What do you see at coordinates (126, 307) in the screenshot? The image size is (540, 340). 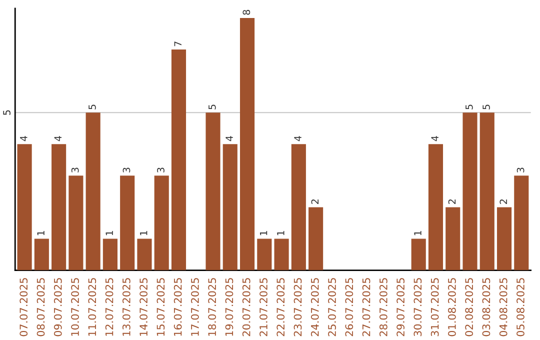 I see `x-tick-label: 13.07.2025` at bounding box center [126, 307].